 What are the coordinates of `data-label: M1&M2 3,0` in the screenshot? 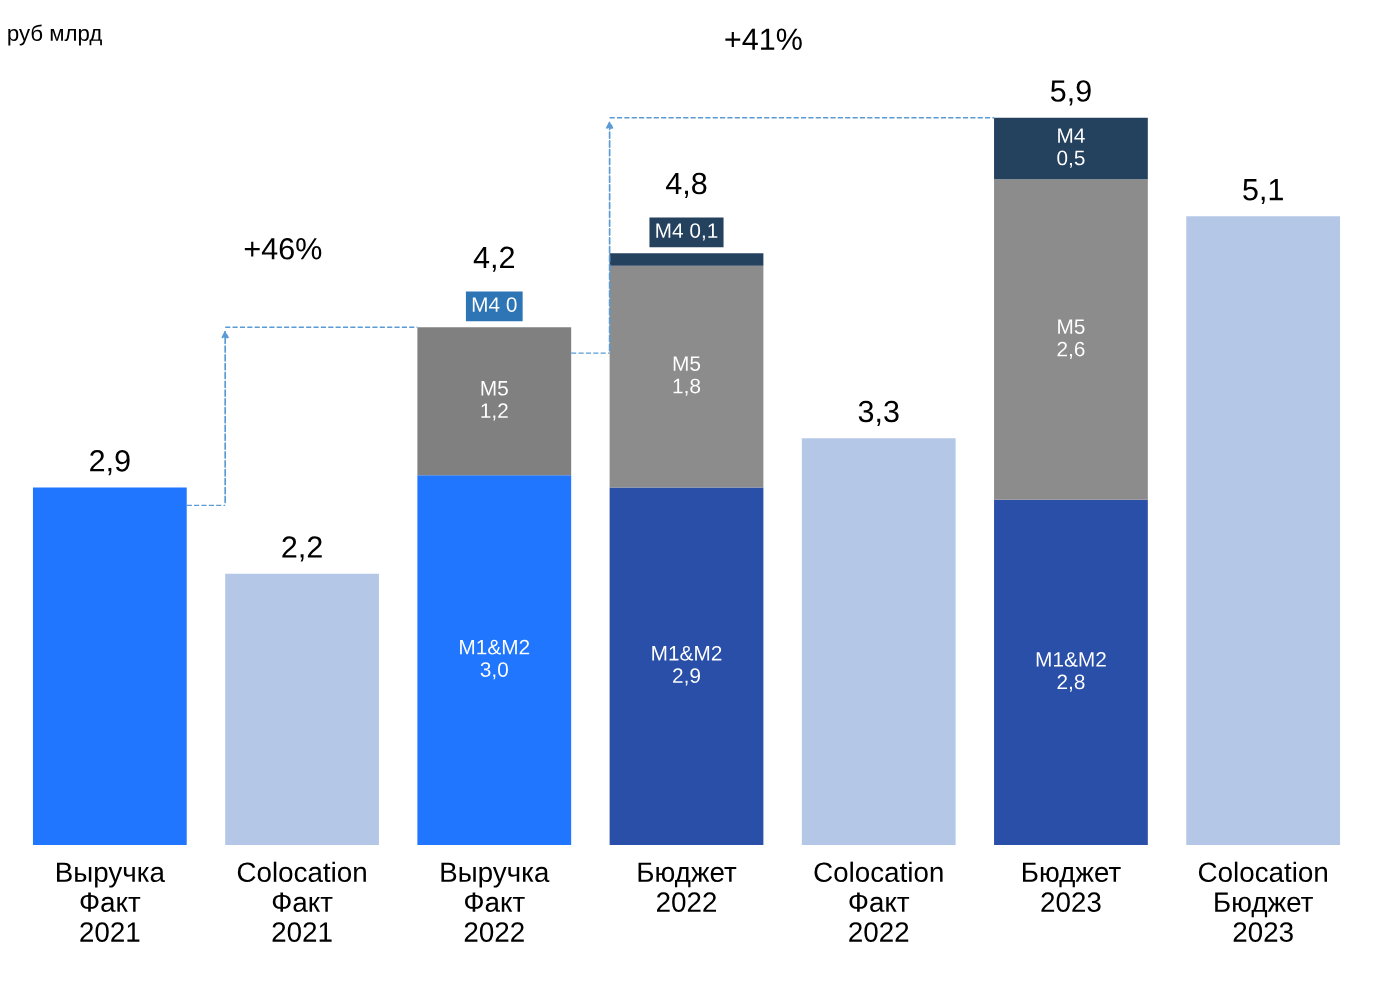 It's located at (495, 659).